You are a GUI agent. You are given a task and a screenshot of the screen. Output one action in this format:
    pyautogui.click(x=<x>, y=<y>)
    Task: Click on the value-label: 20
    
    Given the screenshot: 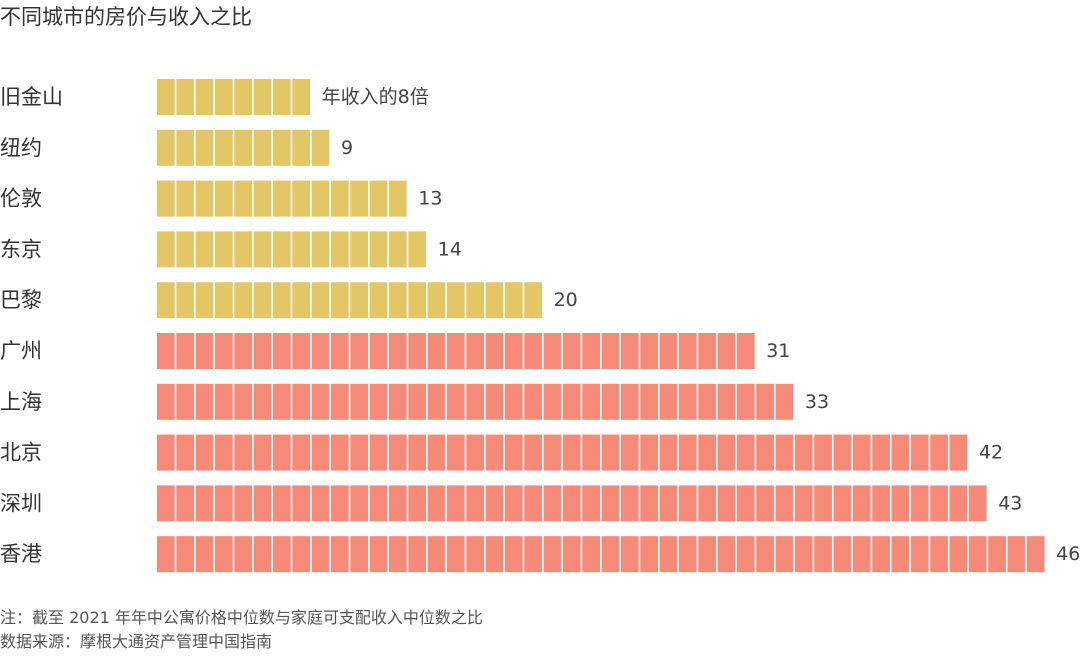 What is the action you would take?
    pyautogui.click(x=566, y=300)
    